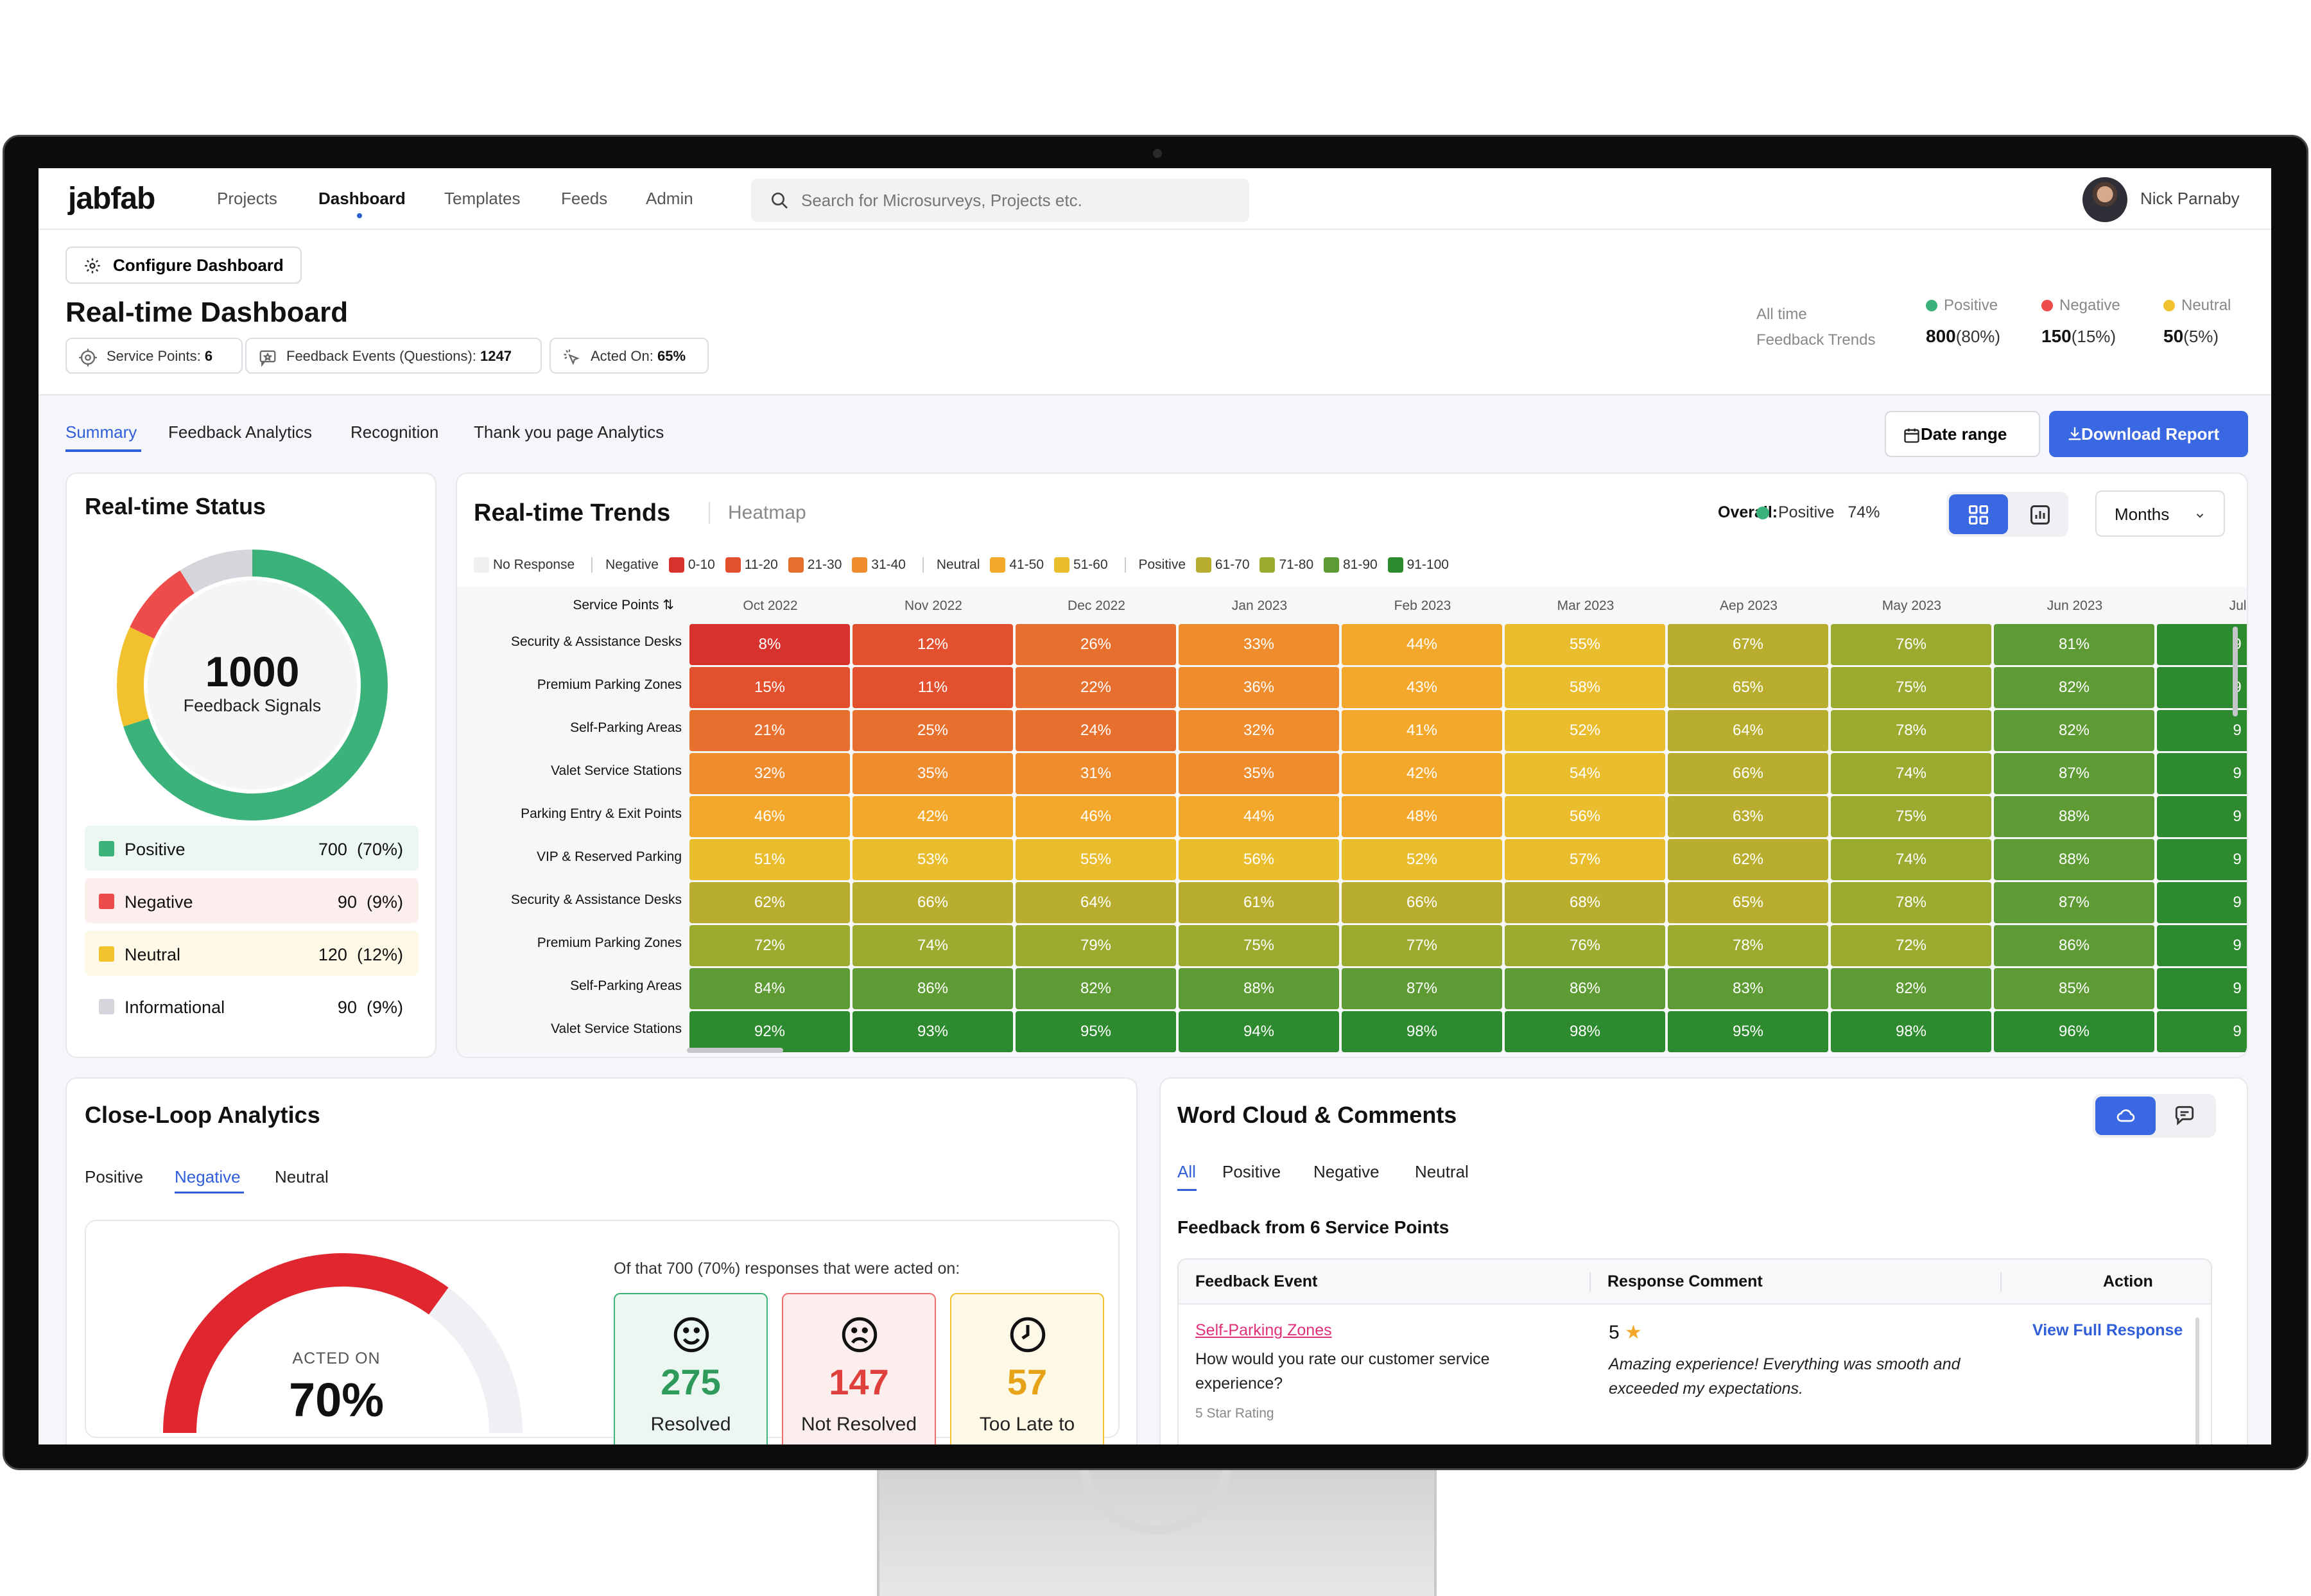  What do you see at coordinates (1422, 687) in the screenshot?
I see `heatmap-cell: 43%` at bounding box center [1422, 687].